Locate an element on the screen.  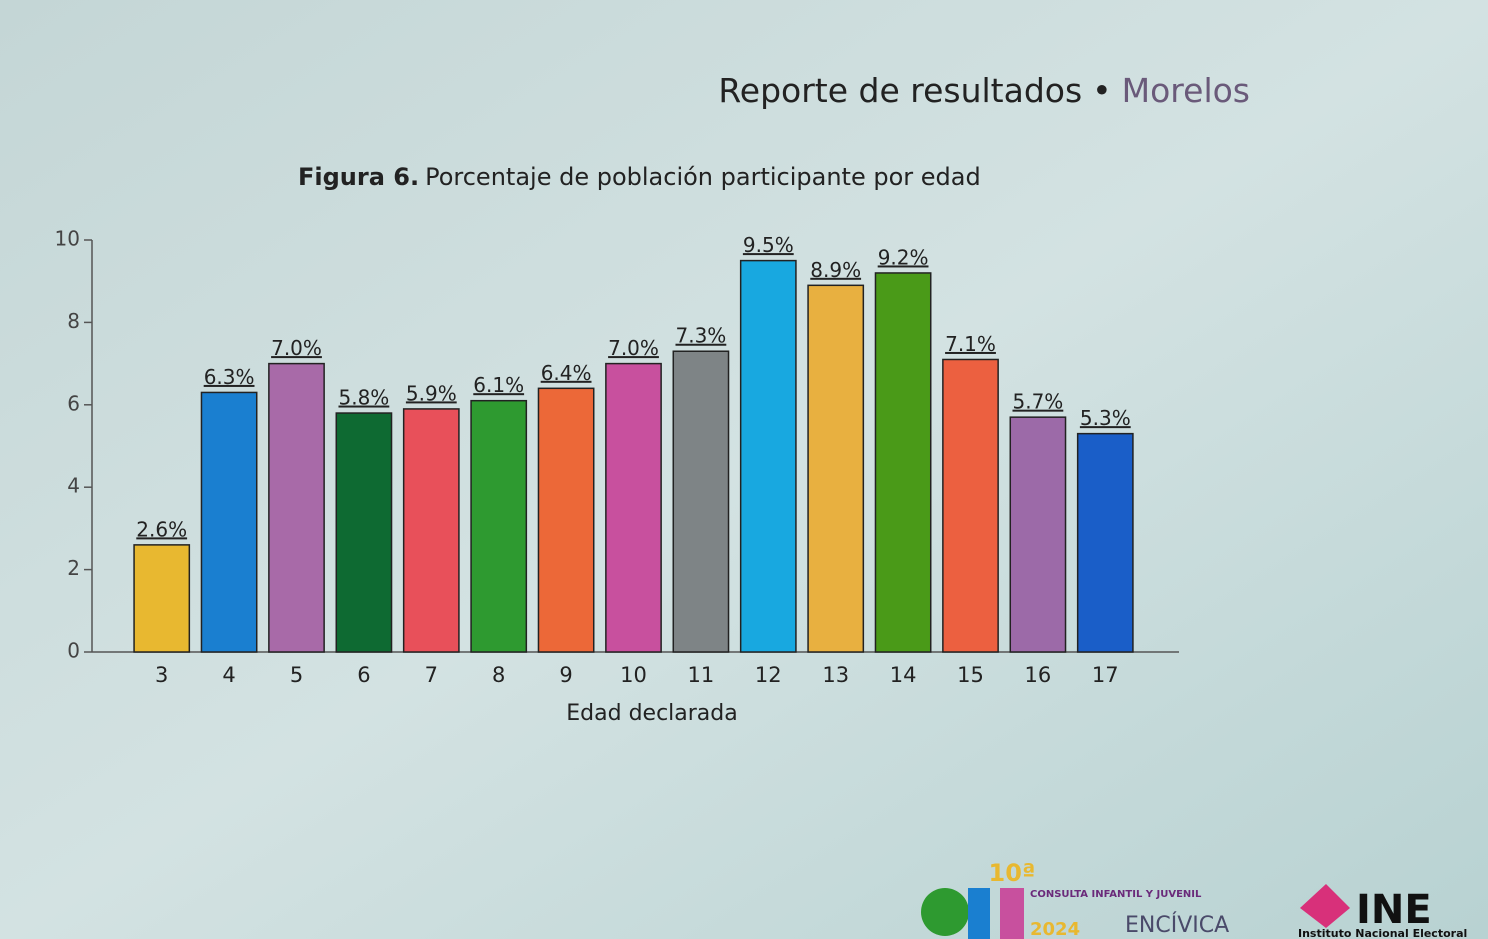
x-tick-label: 13 is located at coordinates (835, 675).